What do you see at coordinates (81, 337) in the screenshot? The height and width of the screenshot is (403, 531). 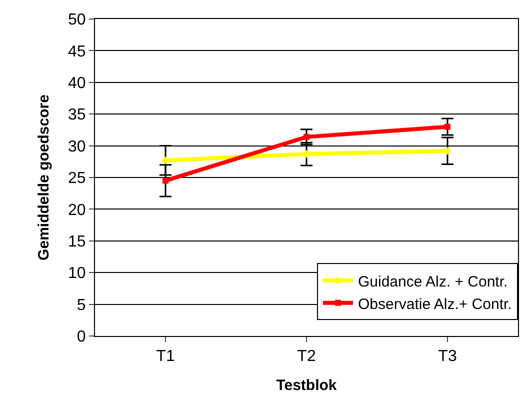 I see `y-tick-label: 0` at bounding box center [81, 337].